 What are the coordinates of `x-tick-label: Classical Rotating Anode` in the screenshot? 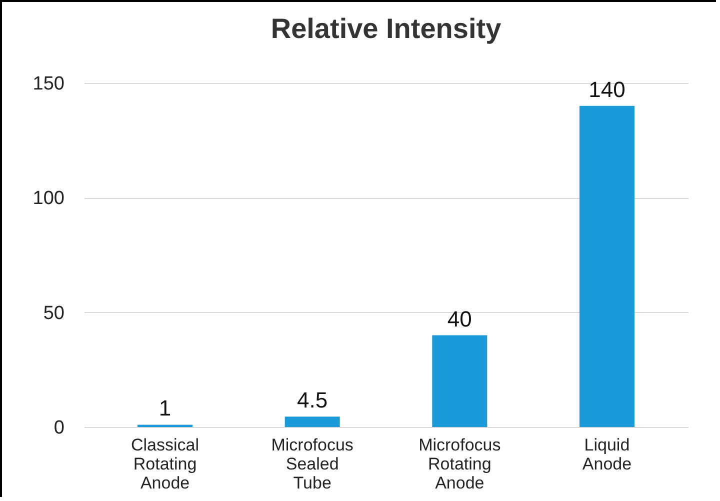 It's located at (165, 464).